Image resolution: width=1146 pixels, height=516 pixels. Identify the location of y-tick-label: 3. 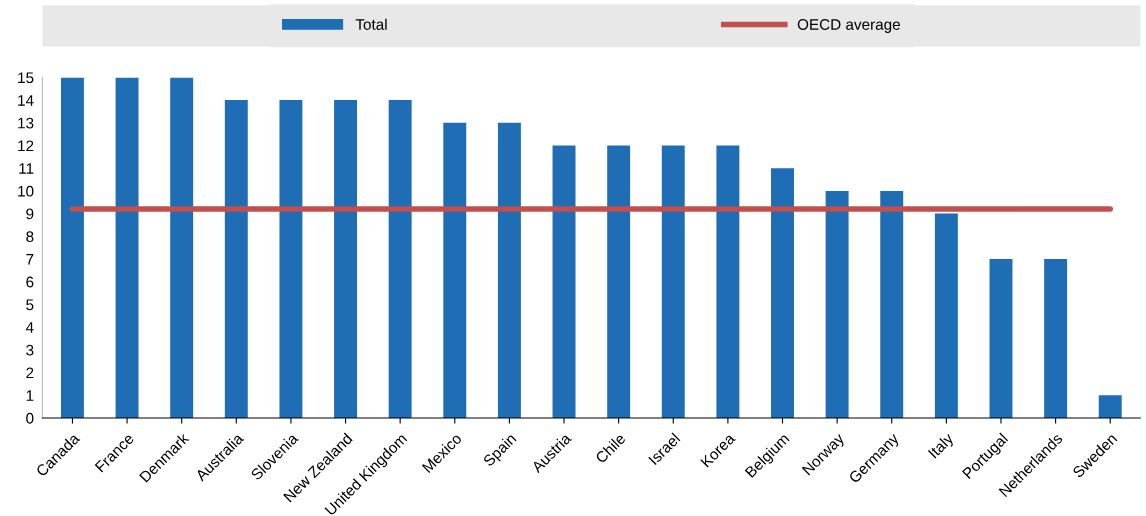
(30, 350).